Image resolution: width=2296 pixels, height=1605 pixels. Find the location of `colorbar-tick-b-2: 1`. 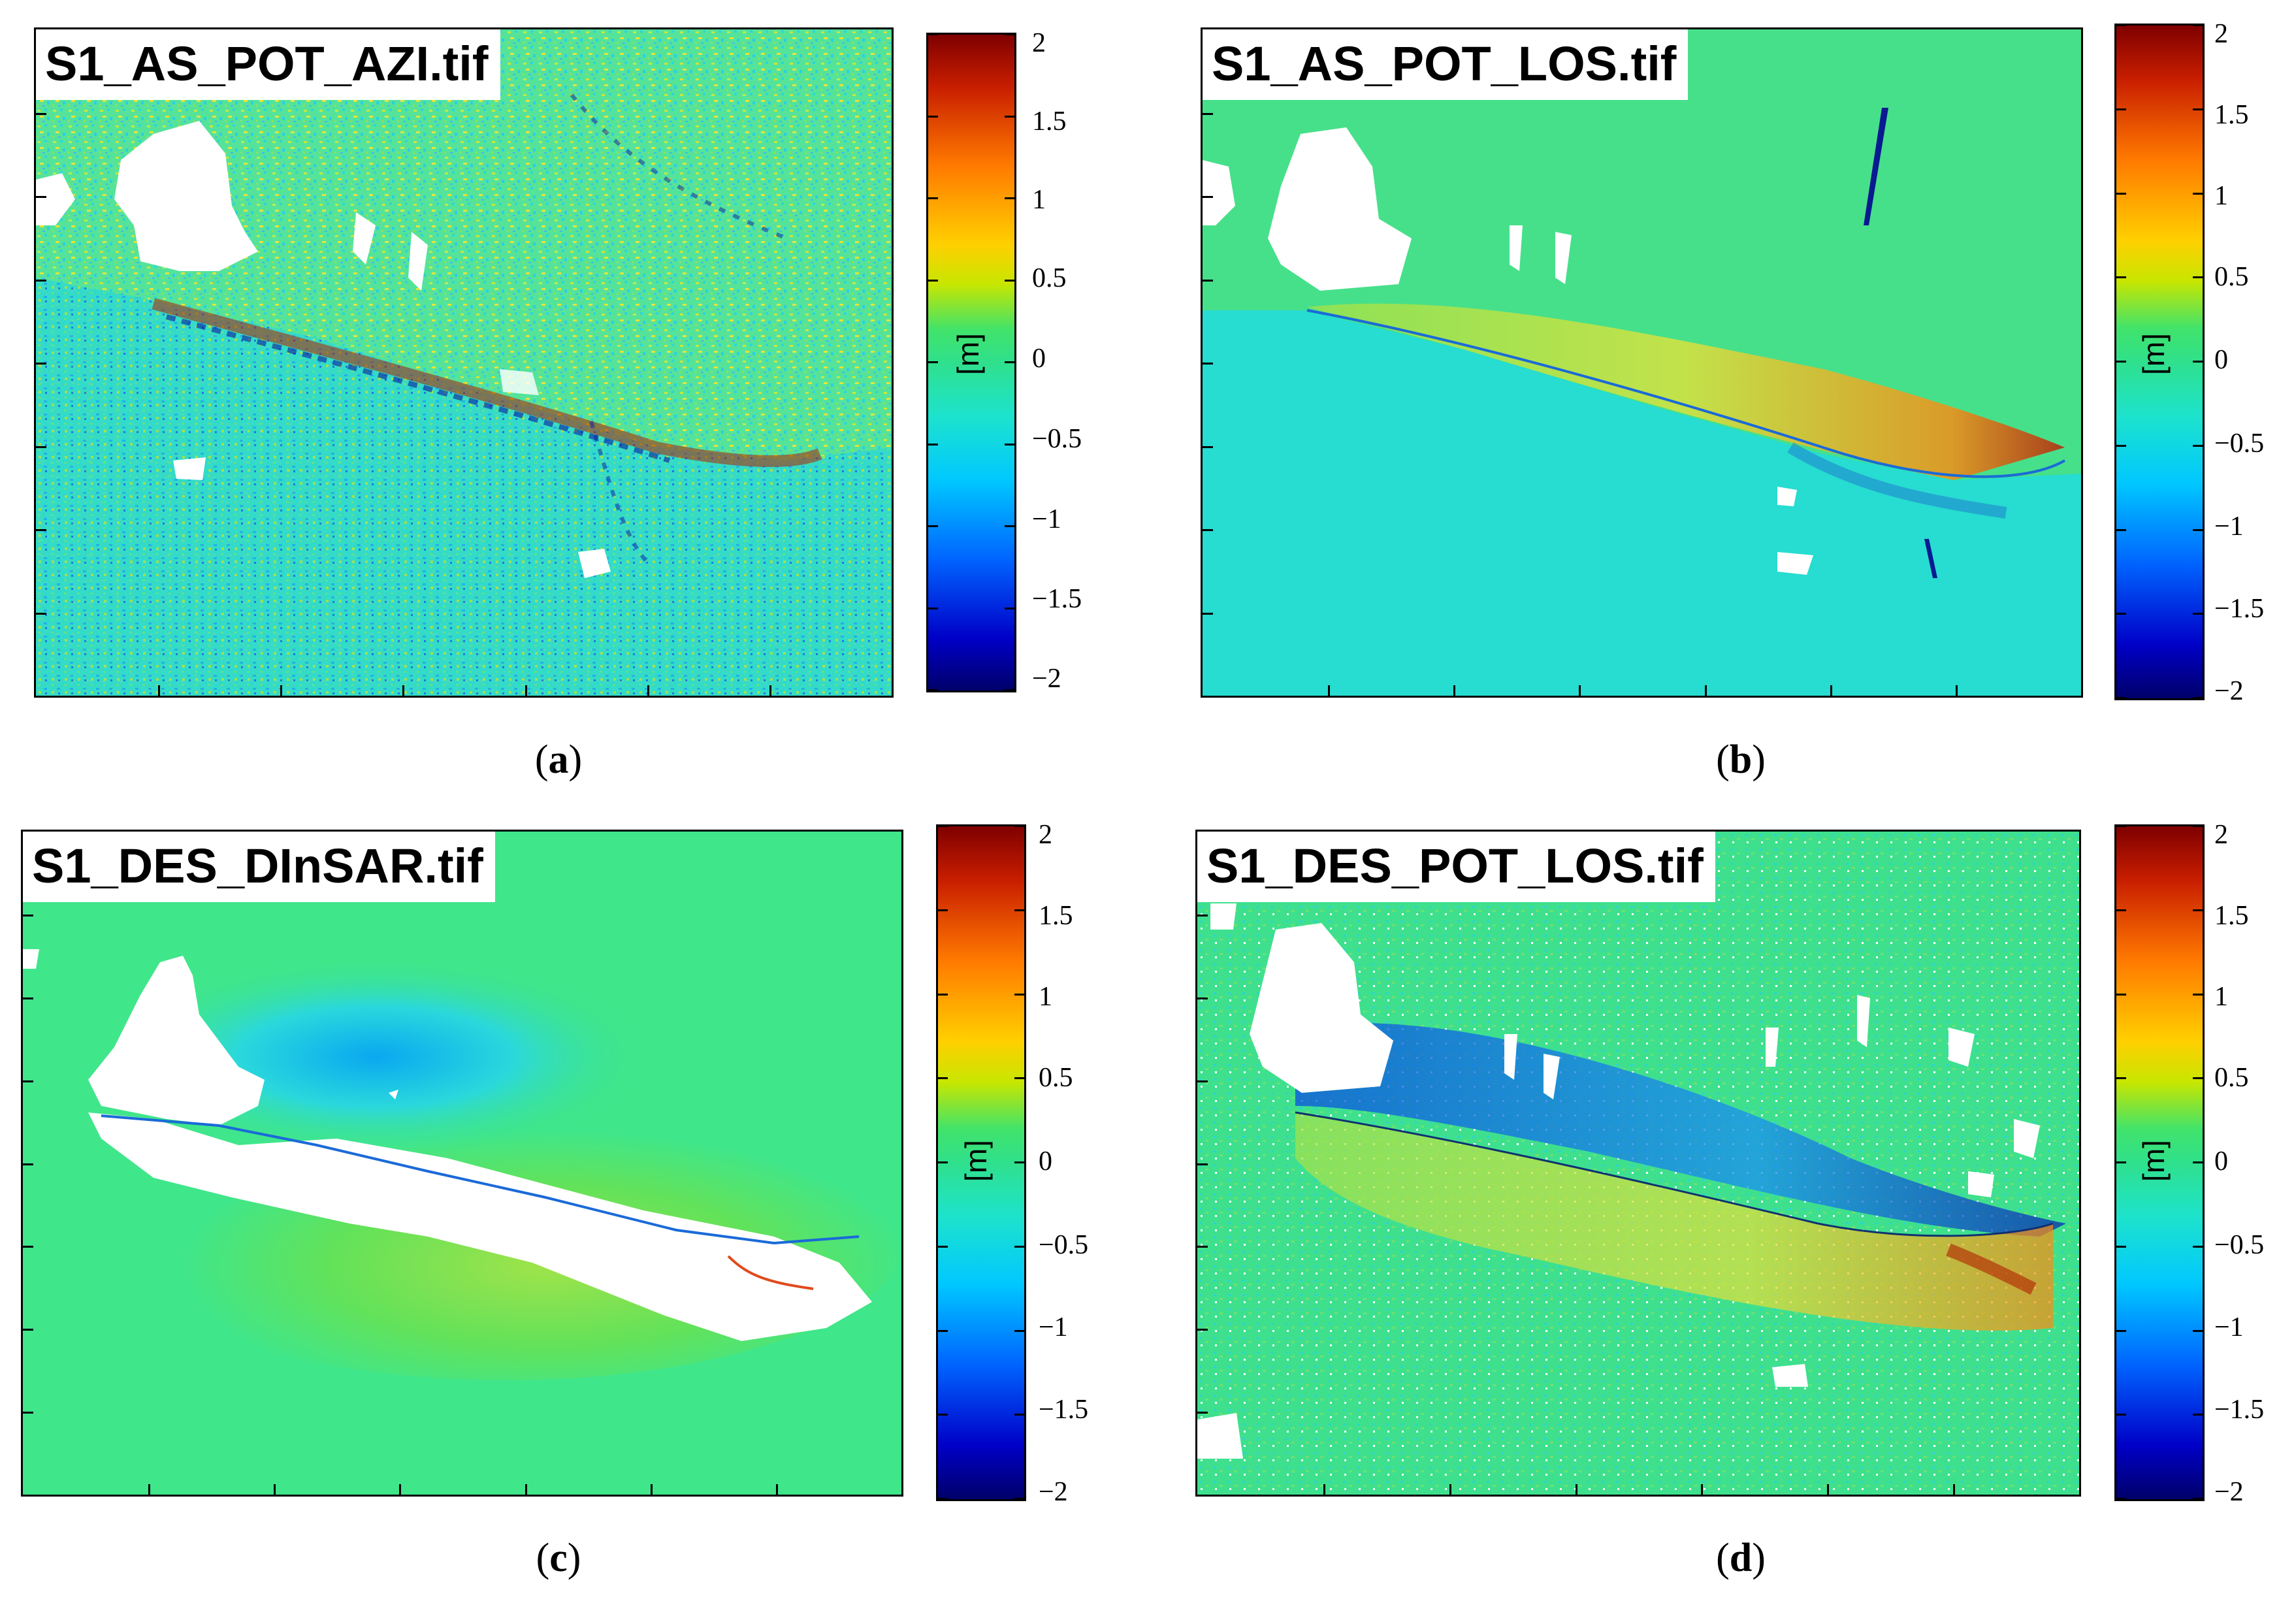

colorbar-tick-b-2: 1 is located at coordinates (2221, 196).